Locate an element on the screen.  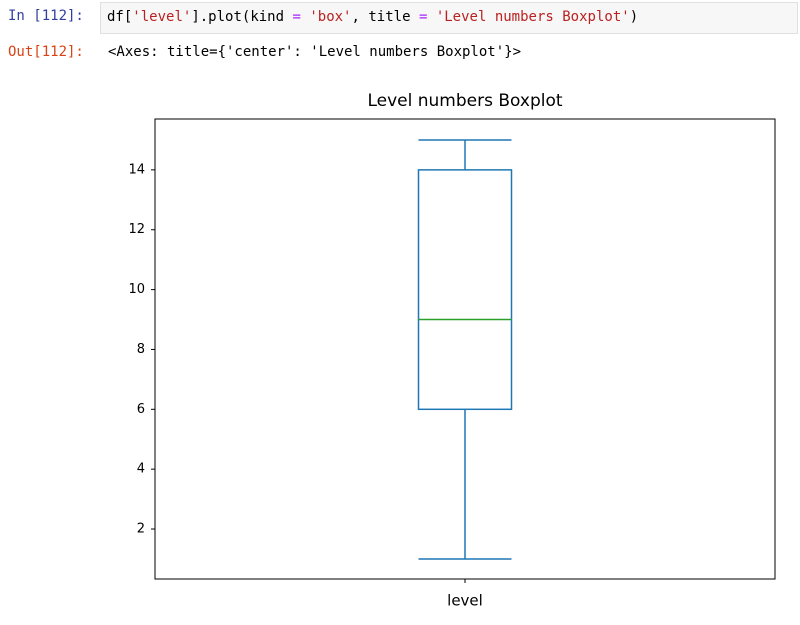
y-tick-label: 12 is located at coordinates (136, 229).